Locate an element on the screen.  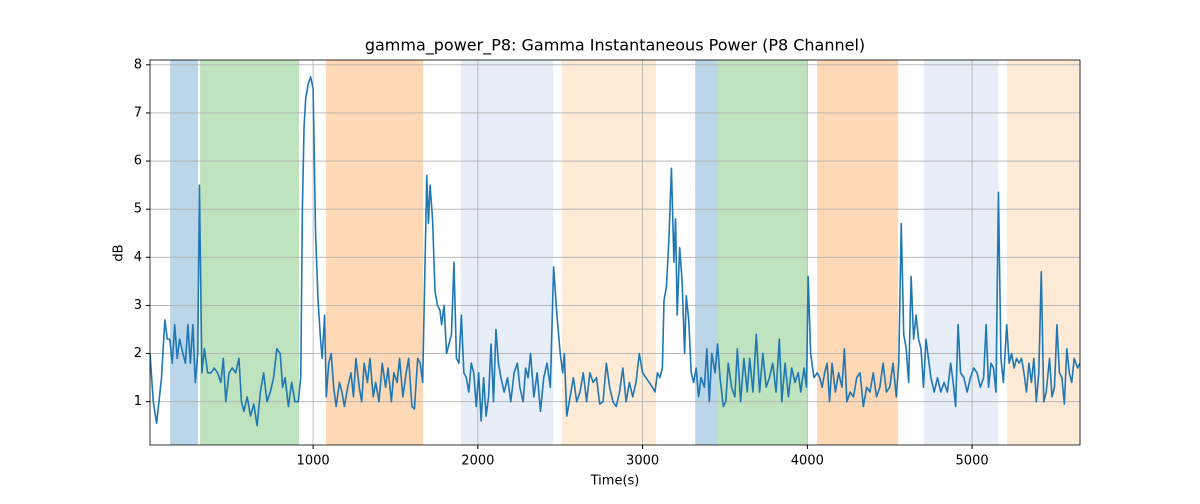
x-tick-label: 2000 is located at coordinates (477, 461).